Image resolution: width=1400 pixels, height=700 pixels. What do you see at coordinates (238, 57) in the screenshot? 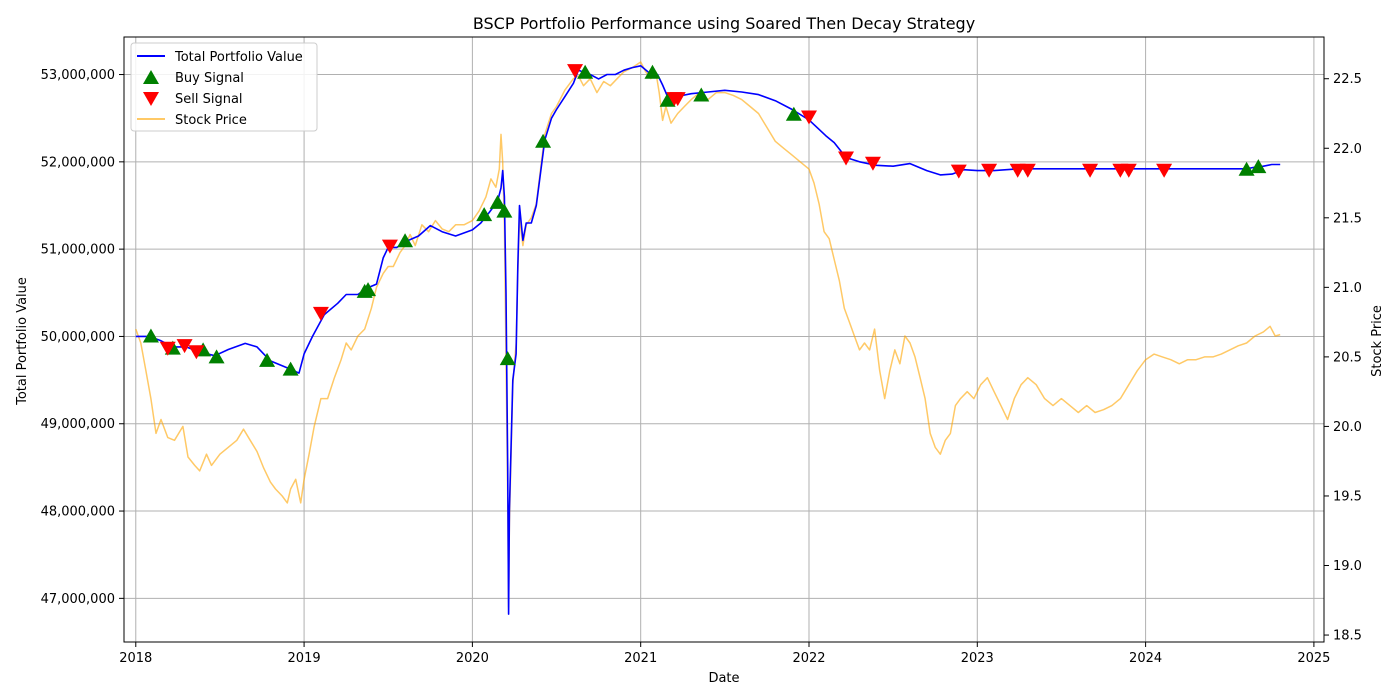
I see `legend-label-portfolio: Total Portfolio Value` at bounding box center [238, 57].